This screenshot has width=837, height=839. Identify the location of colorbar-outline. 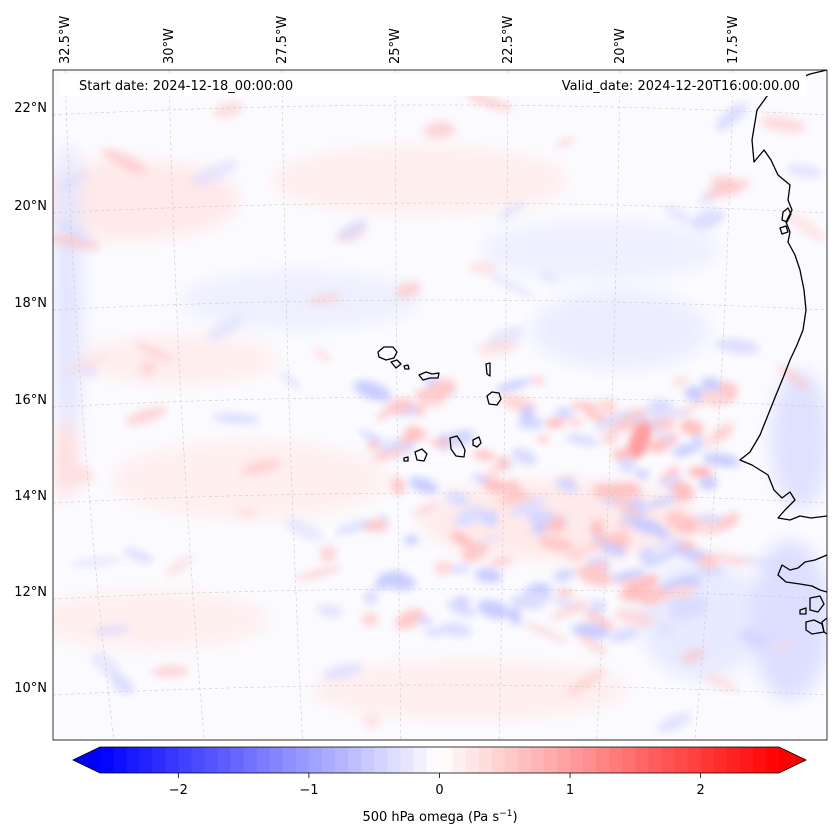
(439, 760).